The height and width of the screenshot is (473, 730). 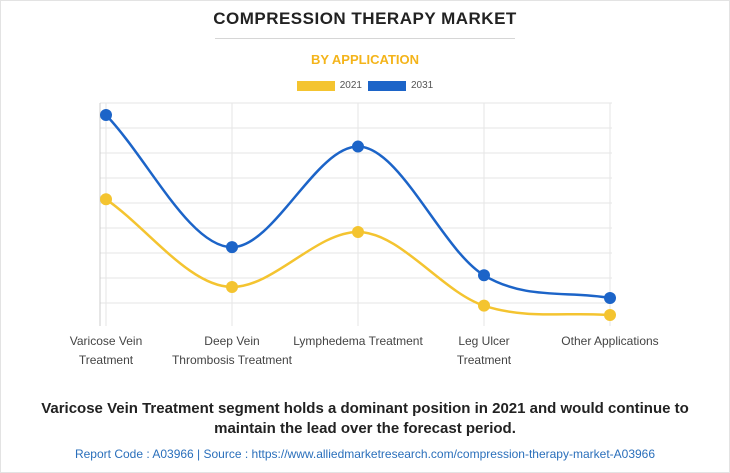 What do you see at coordinates (483, 341) in the screenshot?
I see `x-tick-label: Leg Ulcer` at bounding box center [483, 341].